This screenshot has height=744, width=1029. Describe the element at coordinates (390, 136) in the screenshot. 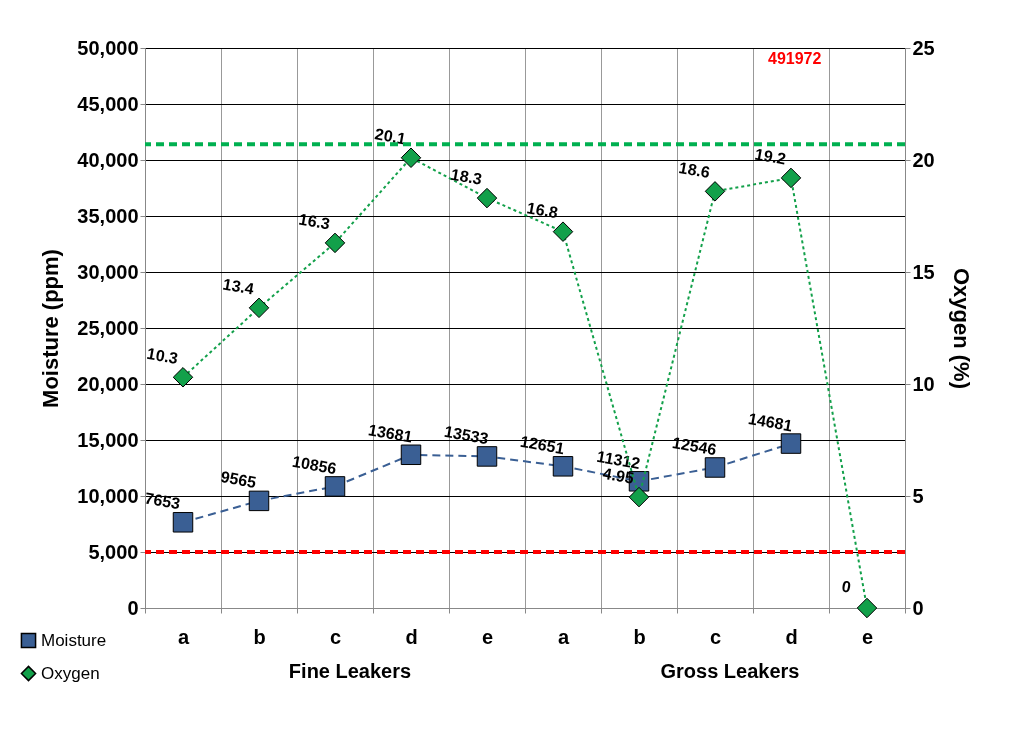

I see `data-label: 20.1` at that location.